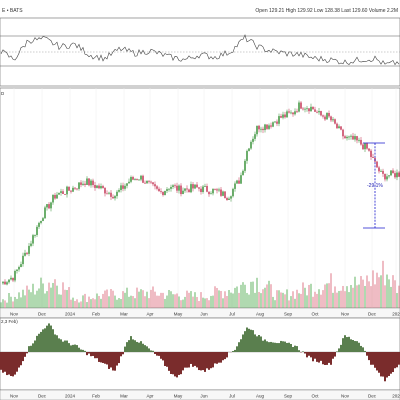  Describe the element at coordinates (204, 396) in the screenshot. I see `bottom-axis-label-7: Jun` at that location.